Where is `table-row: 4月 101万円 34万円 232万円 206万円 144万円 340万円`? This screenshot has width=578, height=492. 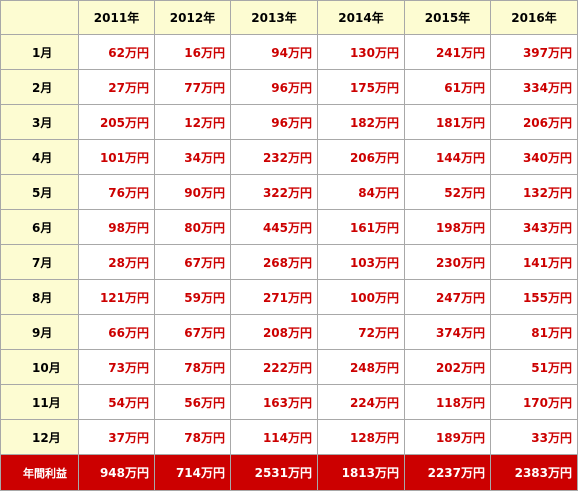 table-row: 4月 101万円 34万円 232万円 206万円 144万円 340万円 is located at coordinates (289, 157).